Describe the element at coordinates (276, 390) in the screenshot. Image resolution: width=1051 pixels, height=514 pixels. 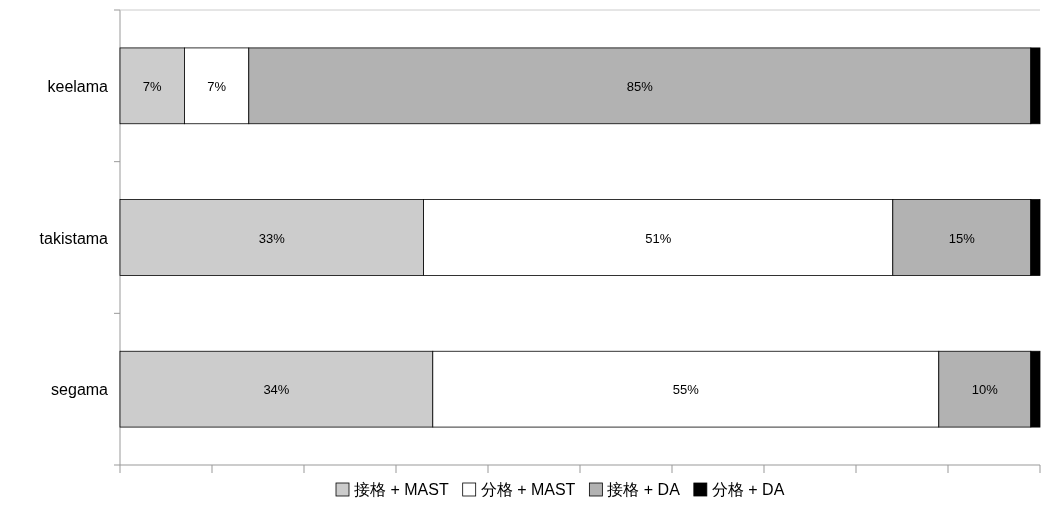
I see `data-label: 34%` at that location.